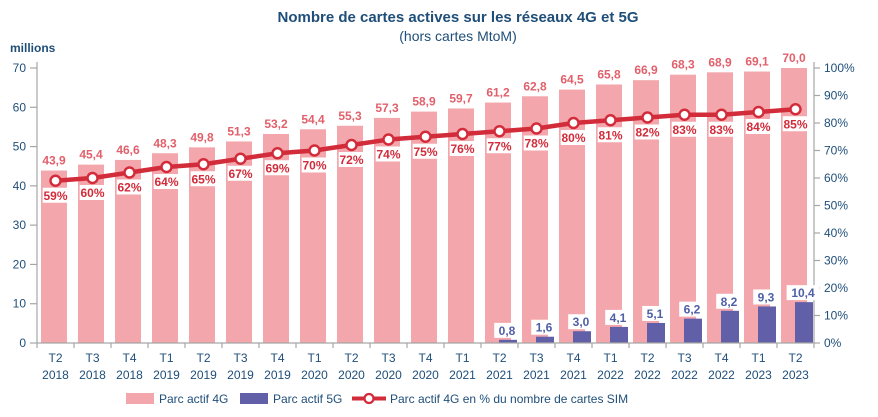 The image size is (878, 417). What do you see at coordinates (313, 119) in the screenshot?
I see `bar-4g-label: 54,4` at bounding box center [313, 119].